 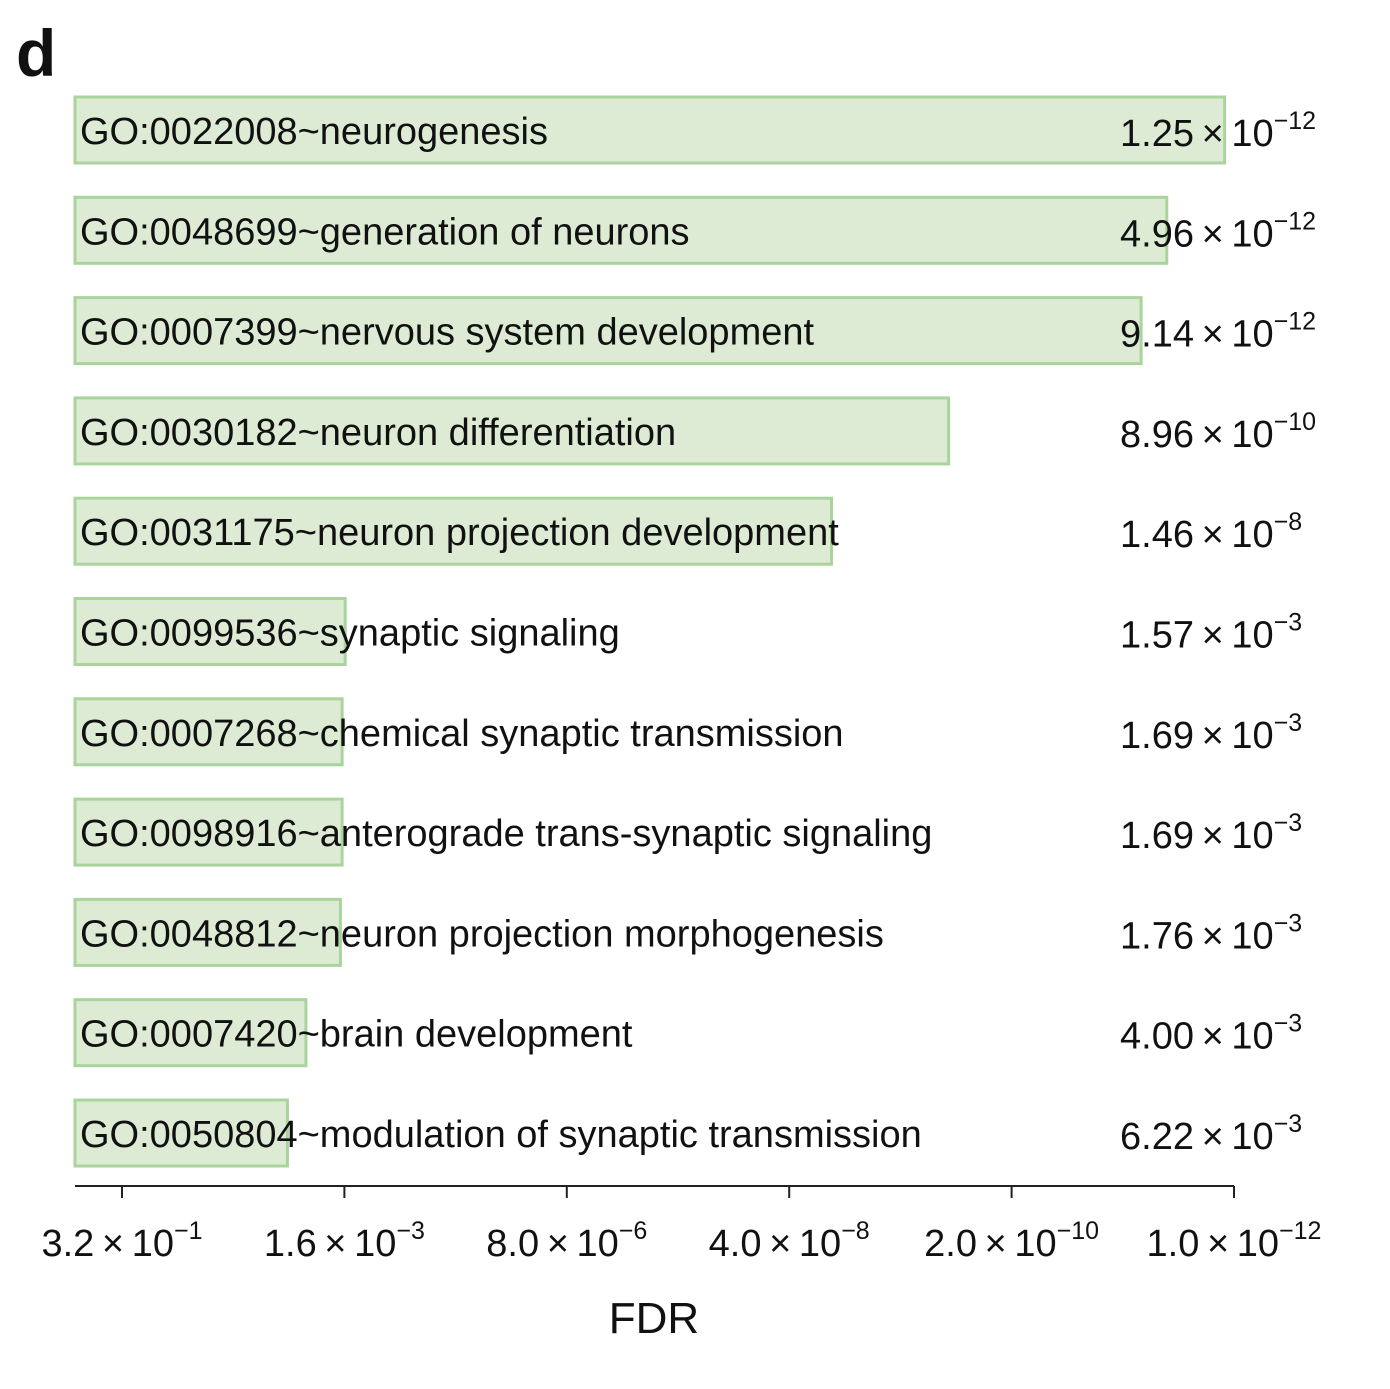 What do you see at coordinates (1157, 636) in the screenshot?
I see `fdr-value-label-mantissa: 1.57` at bounding box center [1157, 636].